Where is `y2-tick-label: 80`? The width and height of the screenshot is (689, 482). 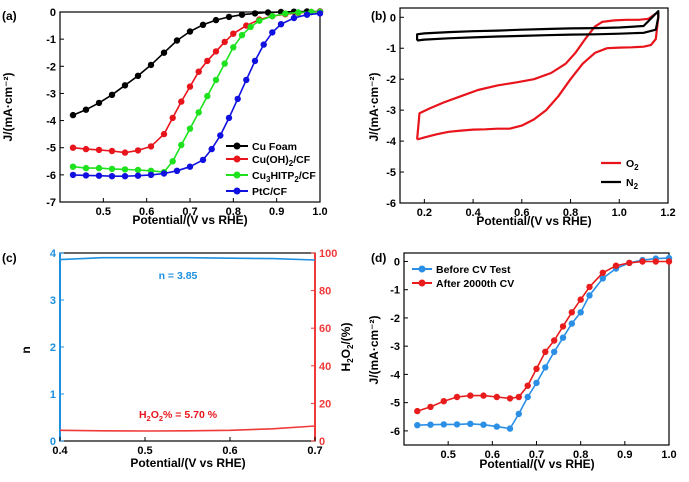 y2-tick-label: 80 is located at coordinates (325, 292).